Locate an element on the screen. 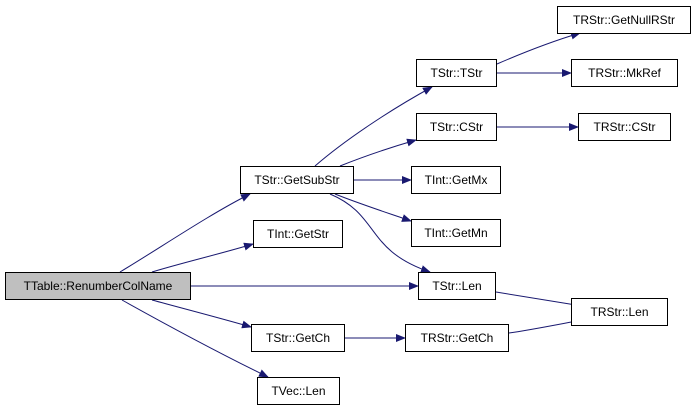  node-root: TTable::RenumberColName is located at coordinates (98, 286).